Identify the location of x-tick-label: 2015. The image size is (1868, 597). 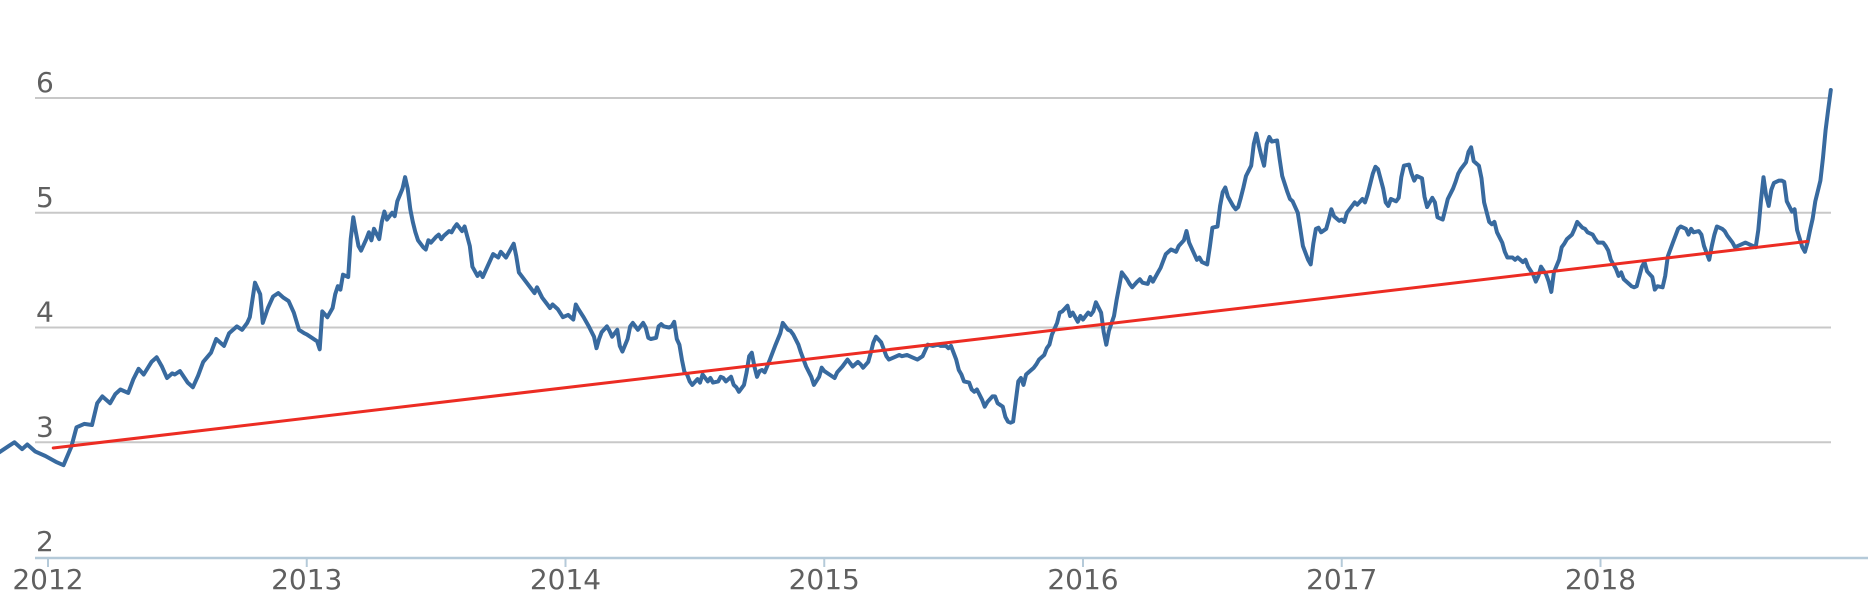
(824, 579).